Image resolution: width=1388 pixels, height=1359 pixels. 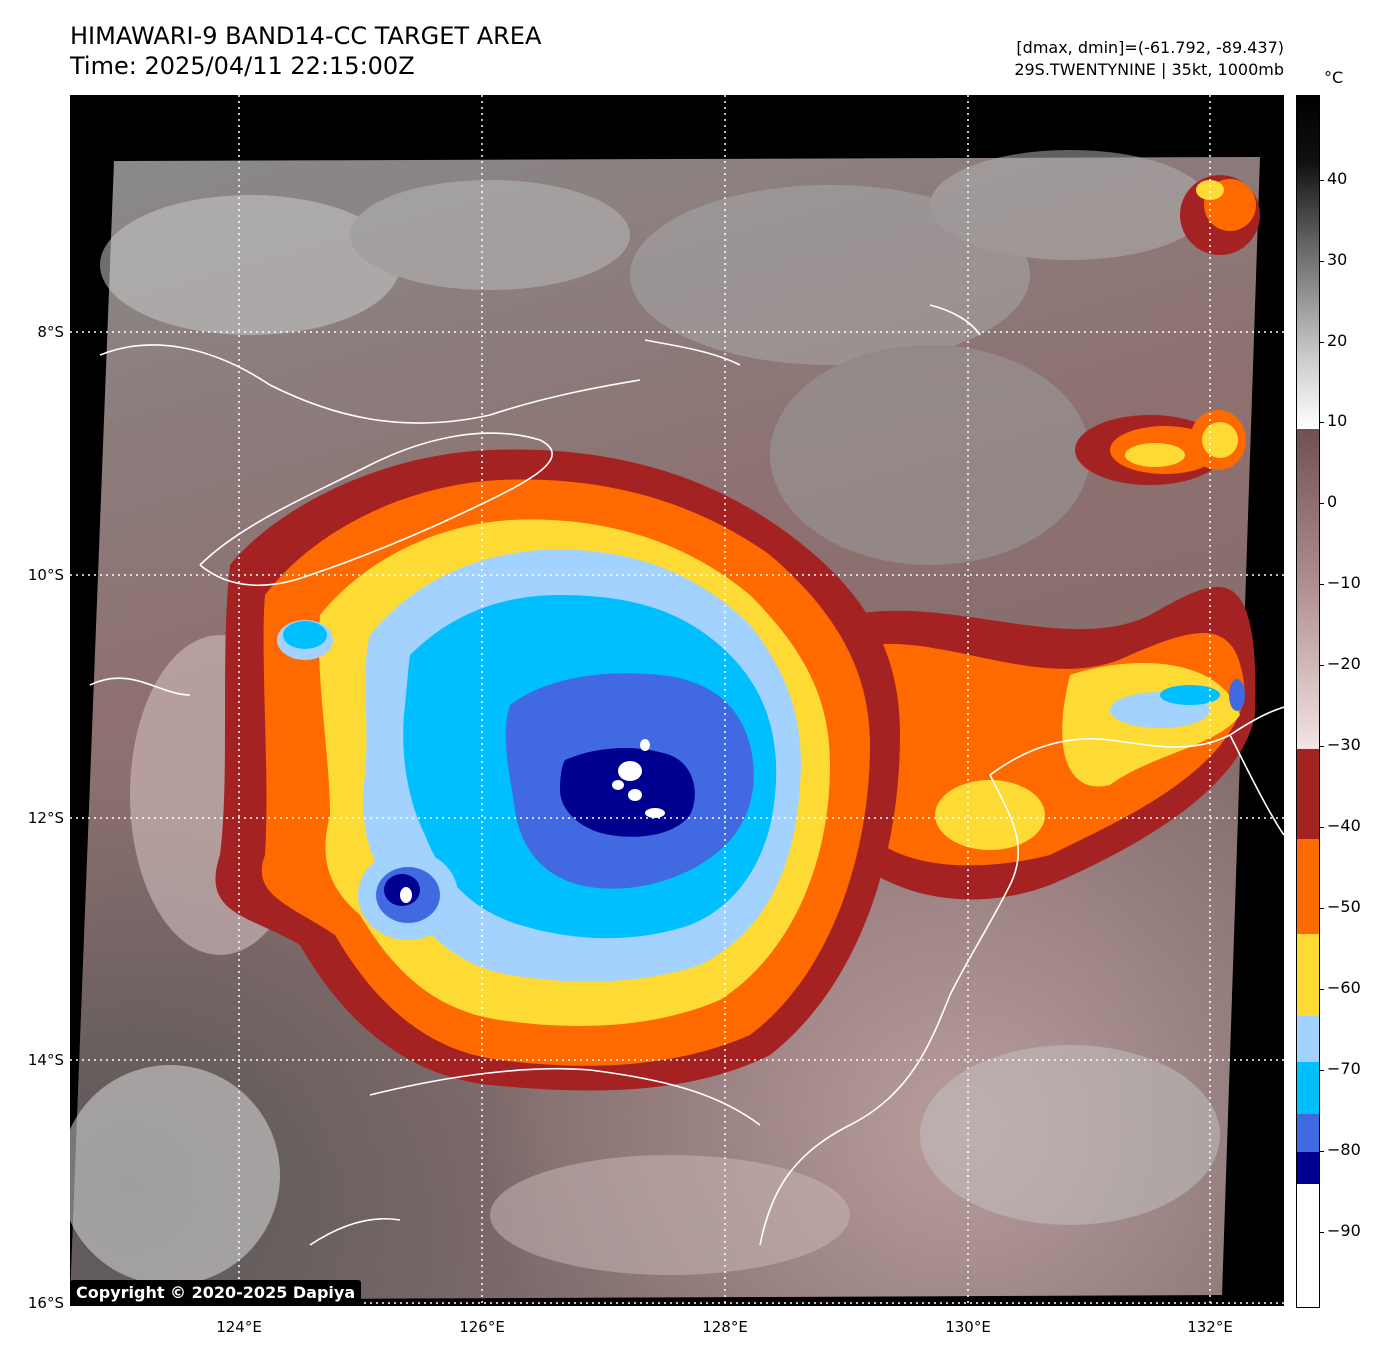 I want to click on storm-info: 29S.TWENTYNINE | 35kt, 1000mb, so click(x=1149, y=69).